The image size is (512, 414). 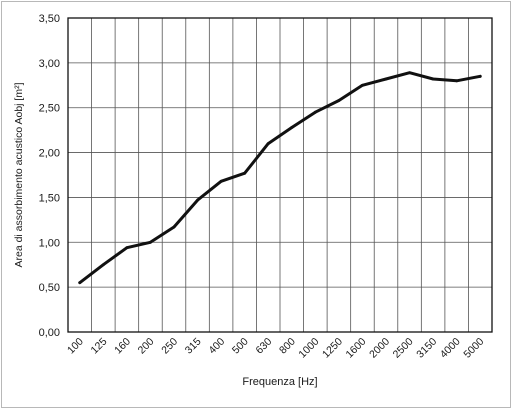 I want to click on y-tick-label: 3,50, so click(x=49, y=19).